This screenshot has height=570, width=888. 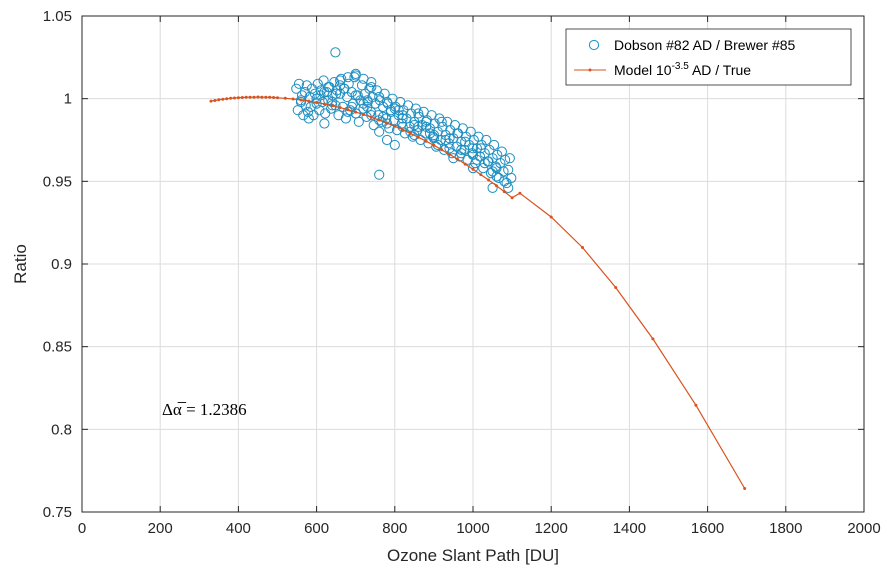 What do you see at coordinates (590, 70) in the screenshot?
I see `legend-model-marker` at bounding box center [590, 70].